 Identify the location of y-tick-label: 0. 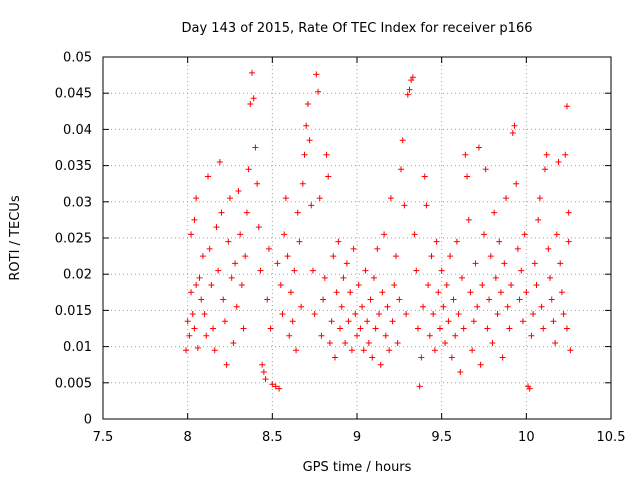
(88, 420).